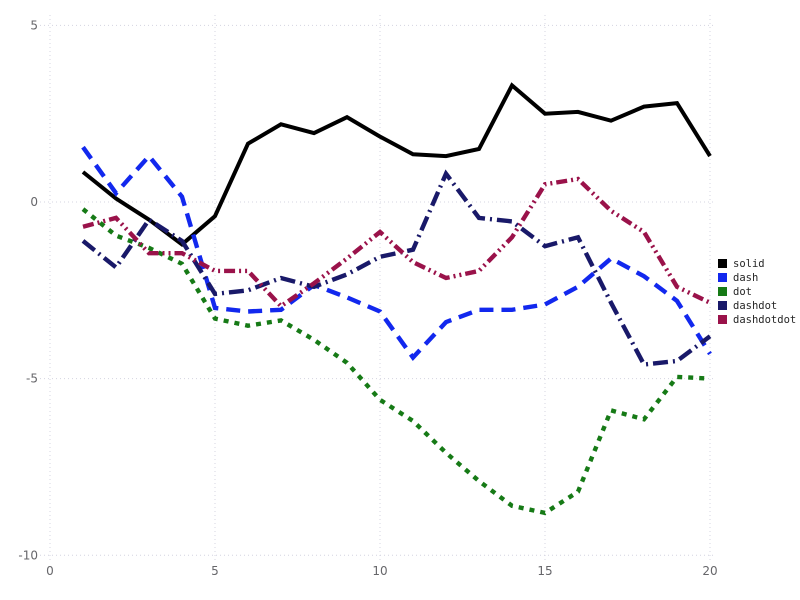  Describe the element at coordinates (32, 379) in the screenshot. I see `y-axis-tick-label: -5` at that location.